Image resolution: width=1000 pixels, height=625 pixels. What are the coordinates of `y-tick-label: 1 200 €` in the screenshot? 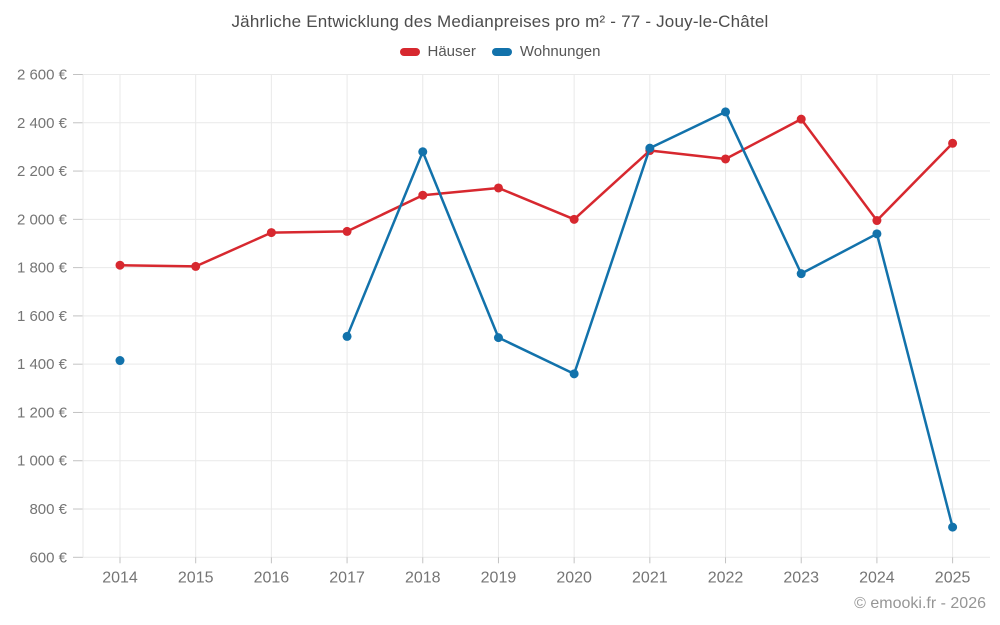 It's located at (42, 412).